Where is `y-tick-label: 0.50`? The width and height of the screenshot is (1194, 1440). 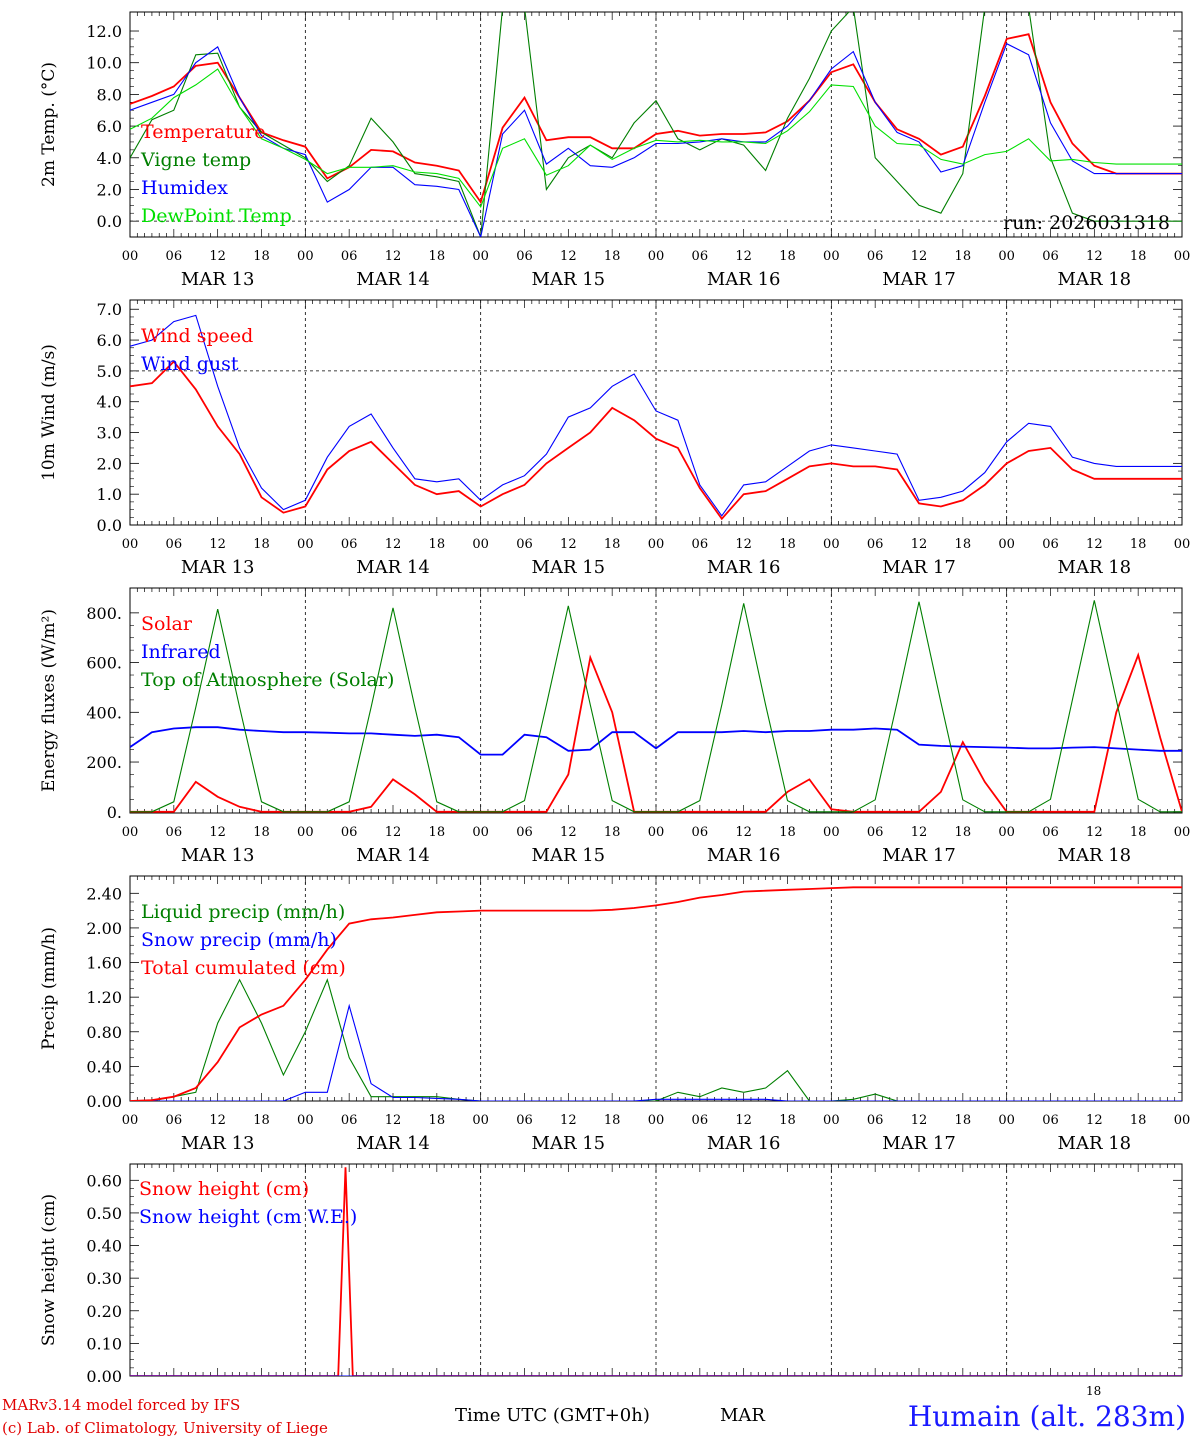 y-tick-label: 0.50 is located at coordinates (104, 1213).